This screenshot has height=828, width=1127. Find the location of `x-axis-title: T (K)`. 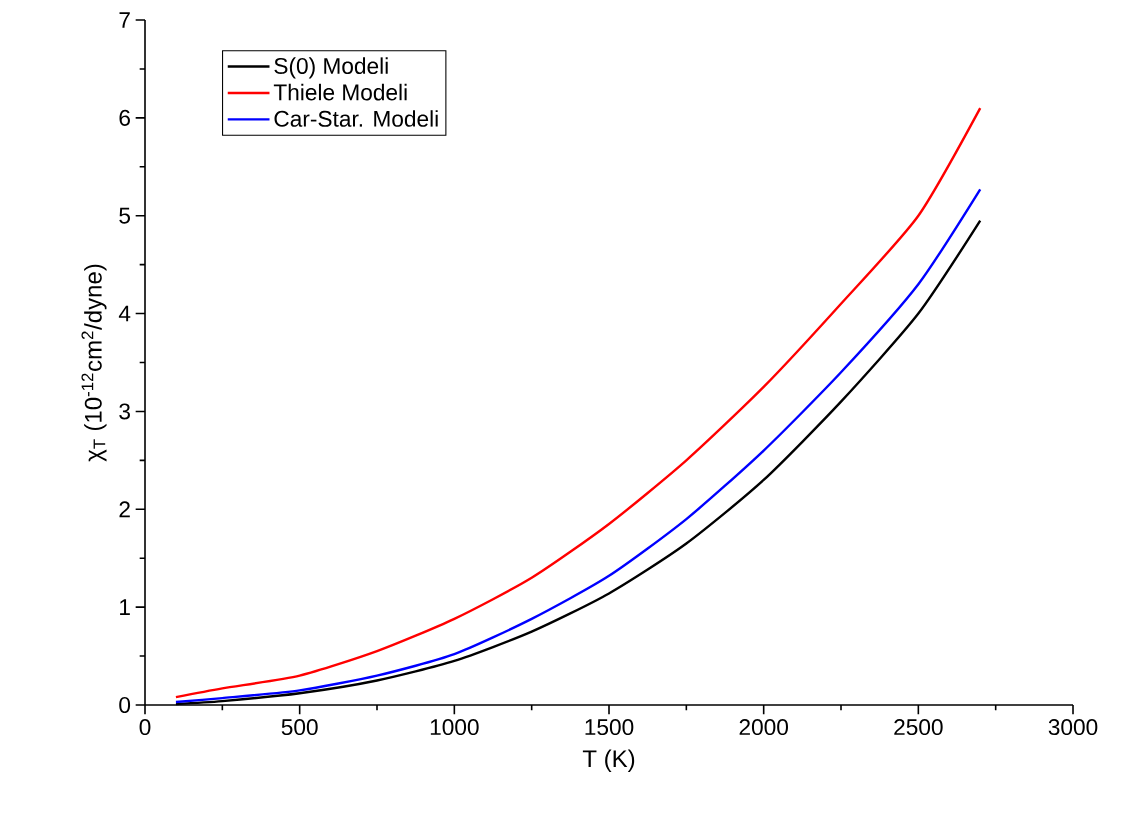

x-axis-title: T (K) is located at coordinates (608, 760).